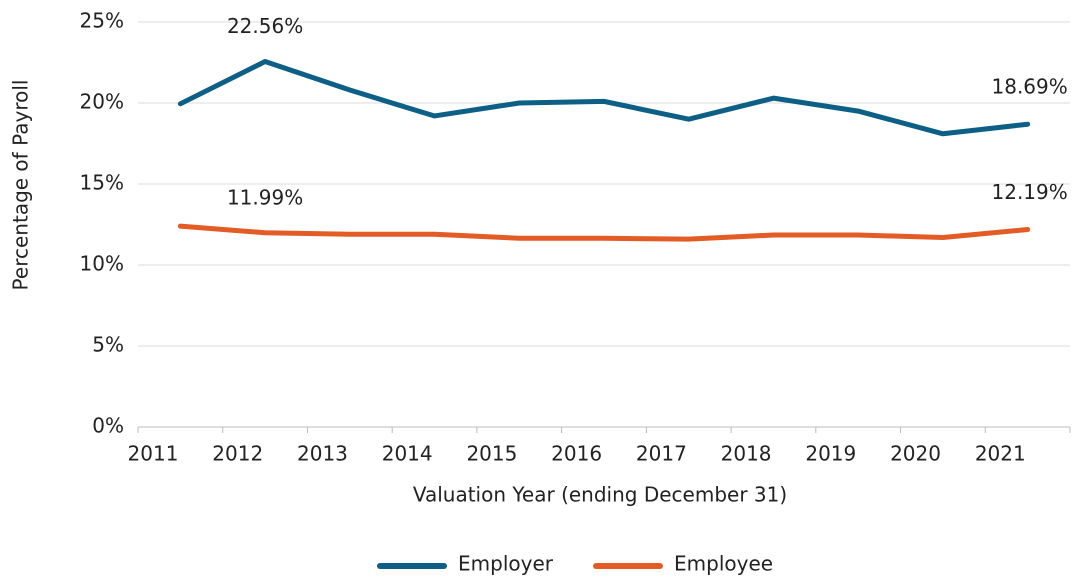 This screenshot has height=586, width=1072. What do you see at coordinates (102, 102) in the screenshot?
I see `y-tick-label: 20%` at bounding box center [102, 102].